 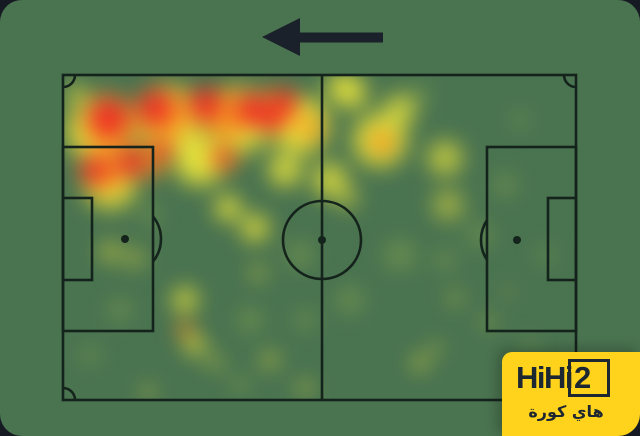 What do you see at coordinates (157, 239) in the screenshot?
I see `left-penalty-arc` at bounding box center [157, 239].